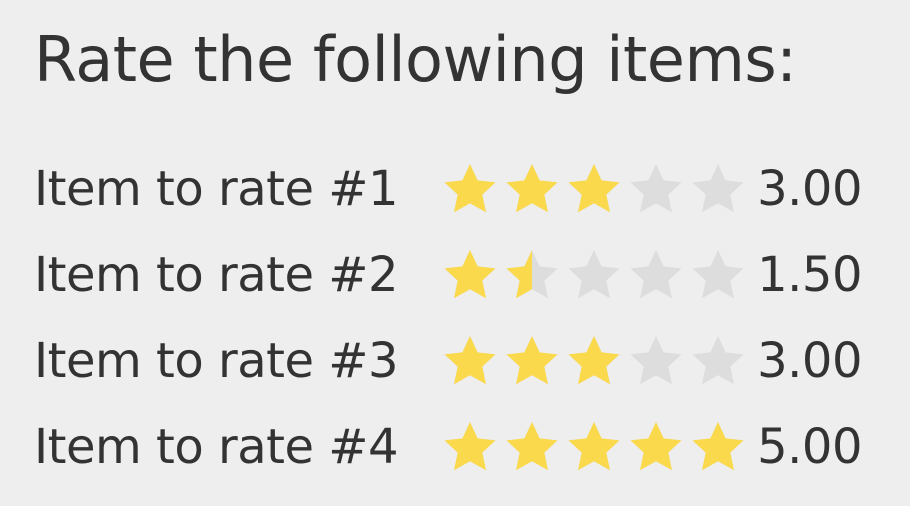  Describe the element at coordinates (809, 275) in the screenshot. I see `rating-value: 1.50` at that location.